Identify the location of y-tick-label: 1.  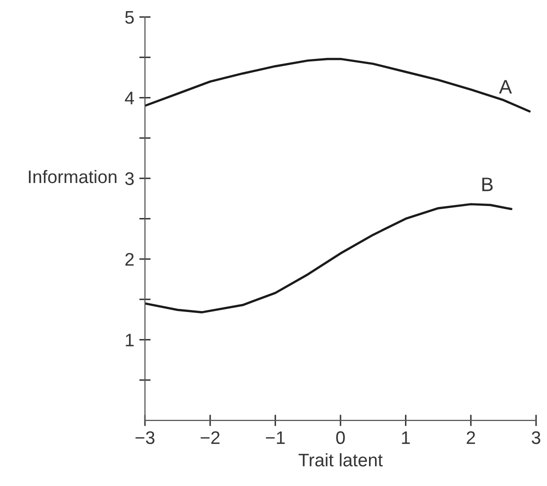
(130, 340).